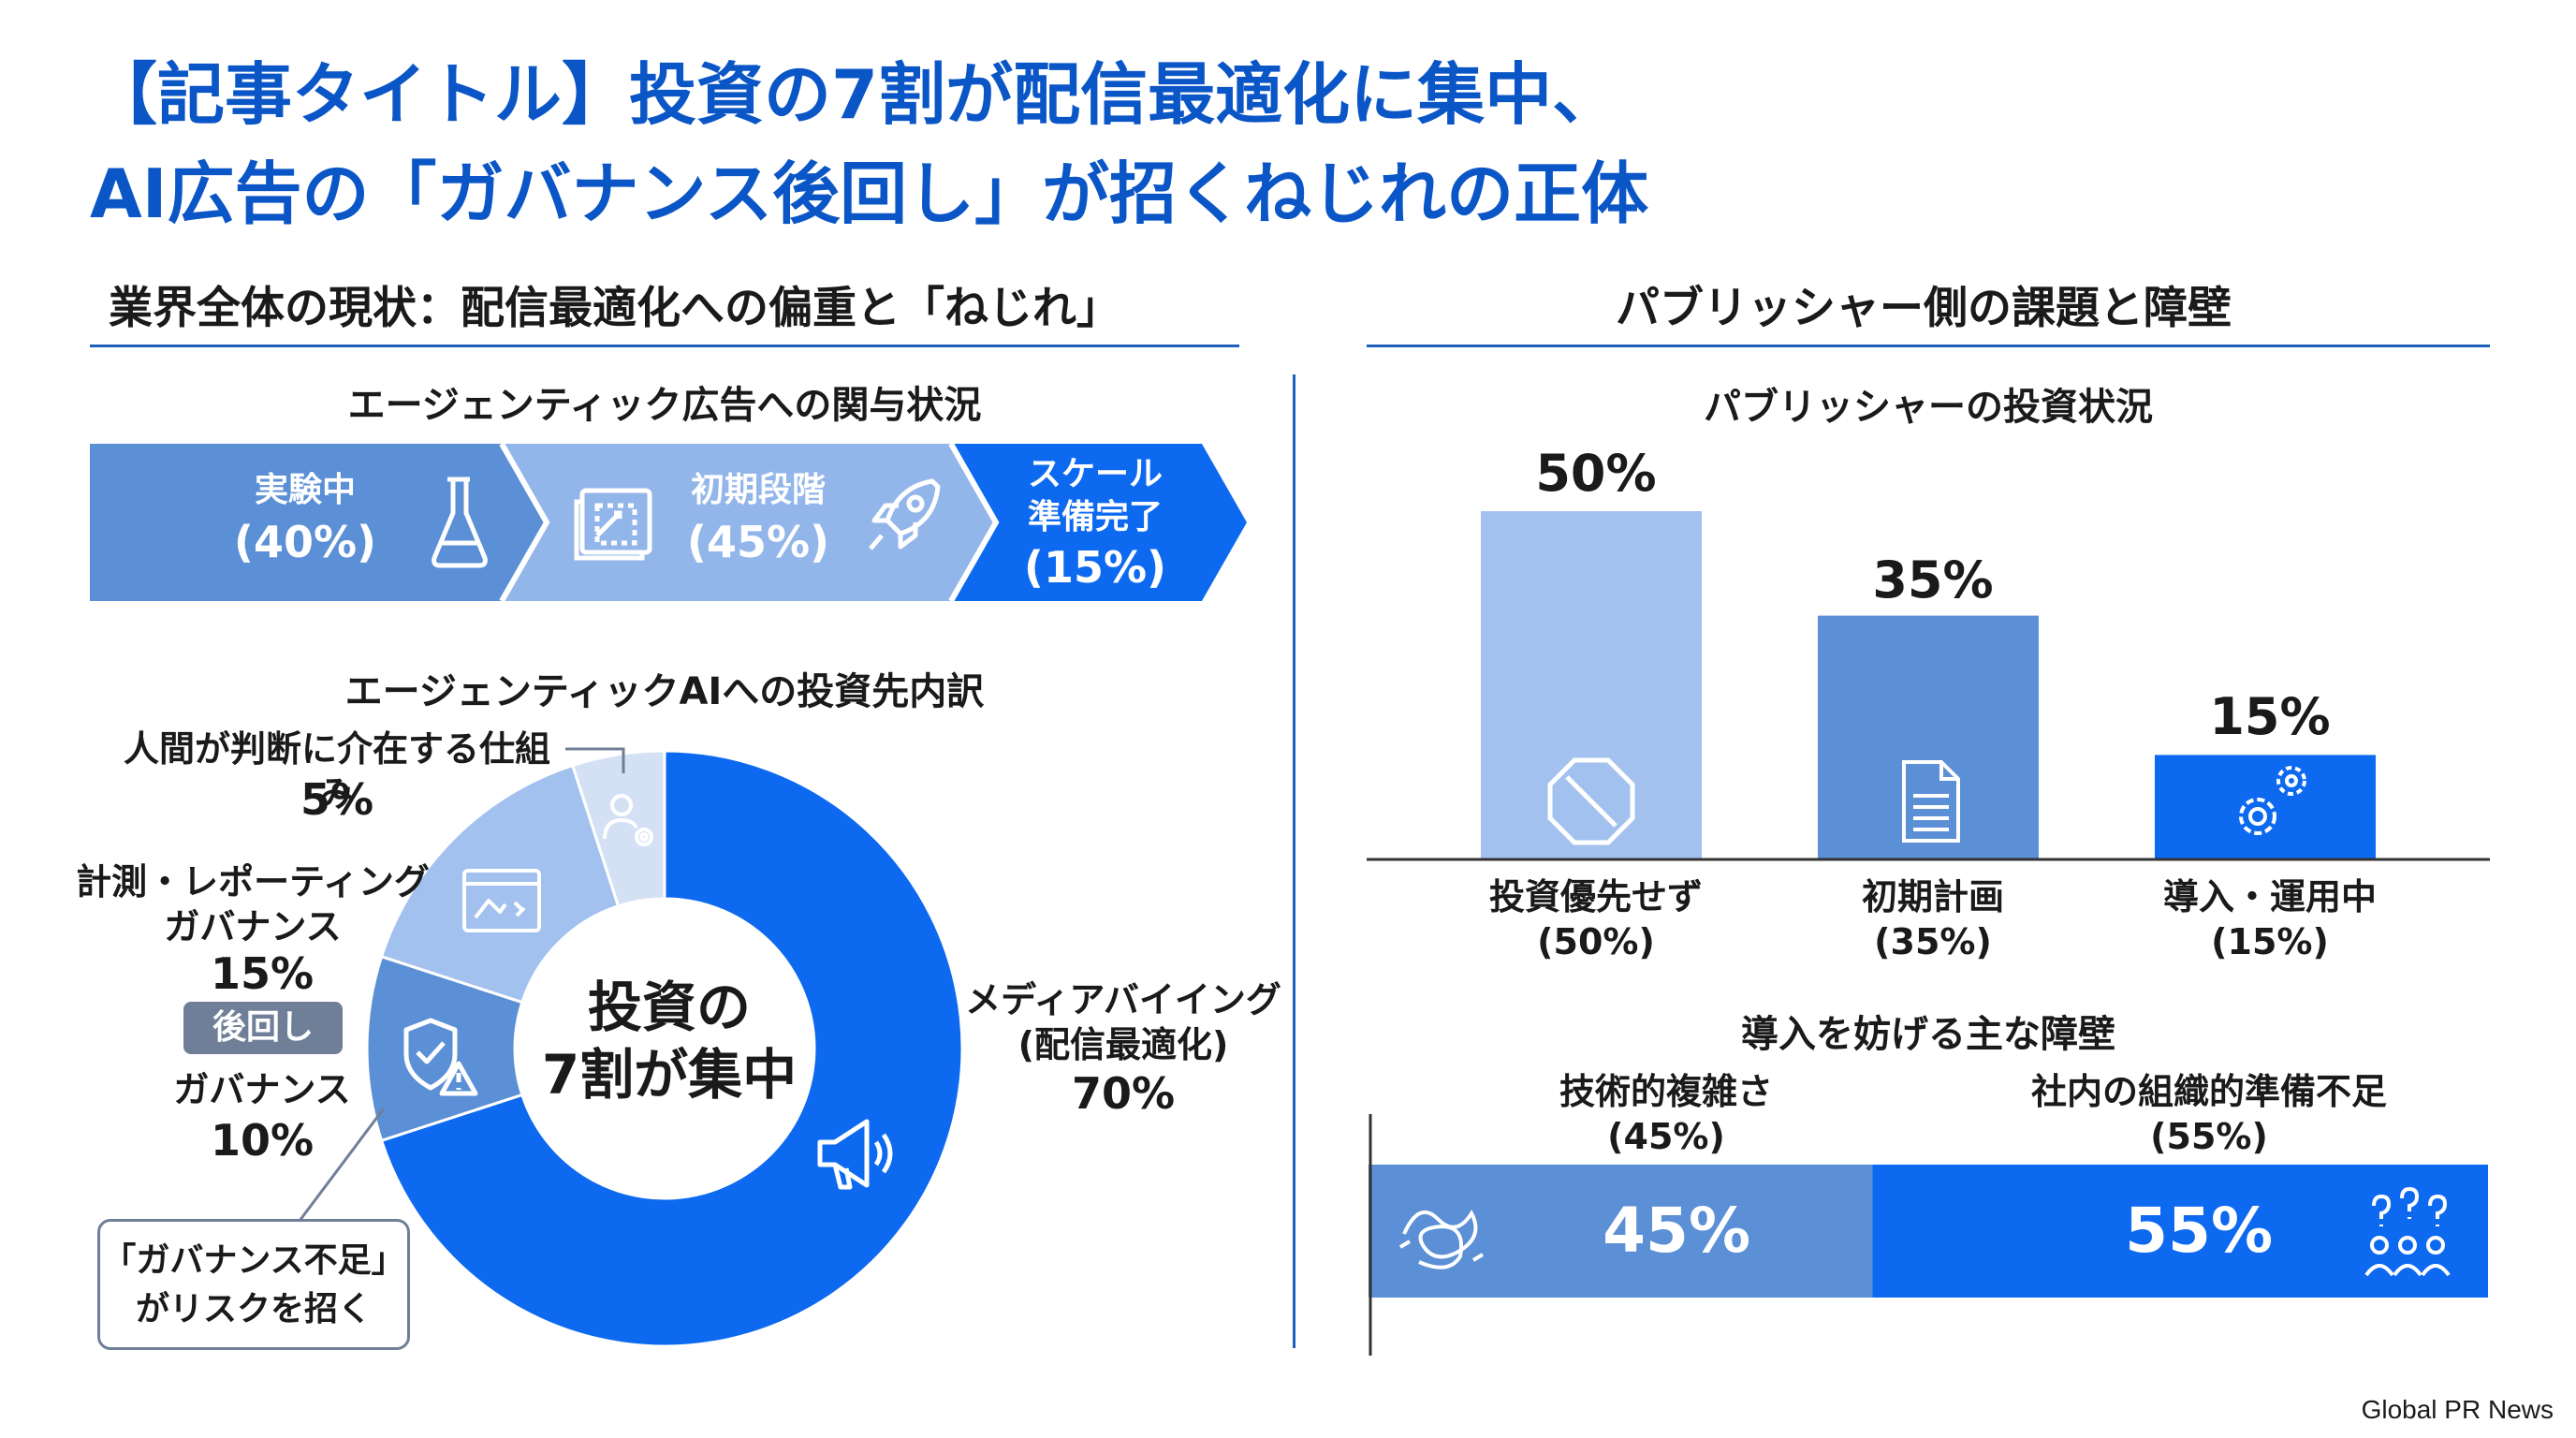  Describe the element at coordinates (1928, 346) in the screenshot. I see `right-section-rule` at that location.